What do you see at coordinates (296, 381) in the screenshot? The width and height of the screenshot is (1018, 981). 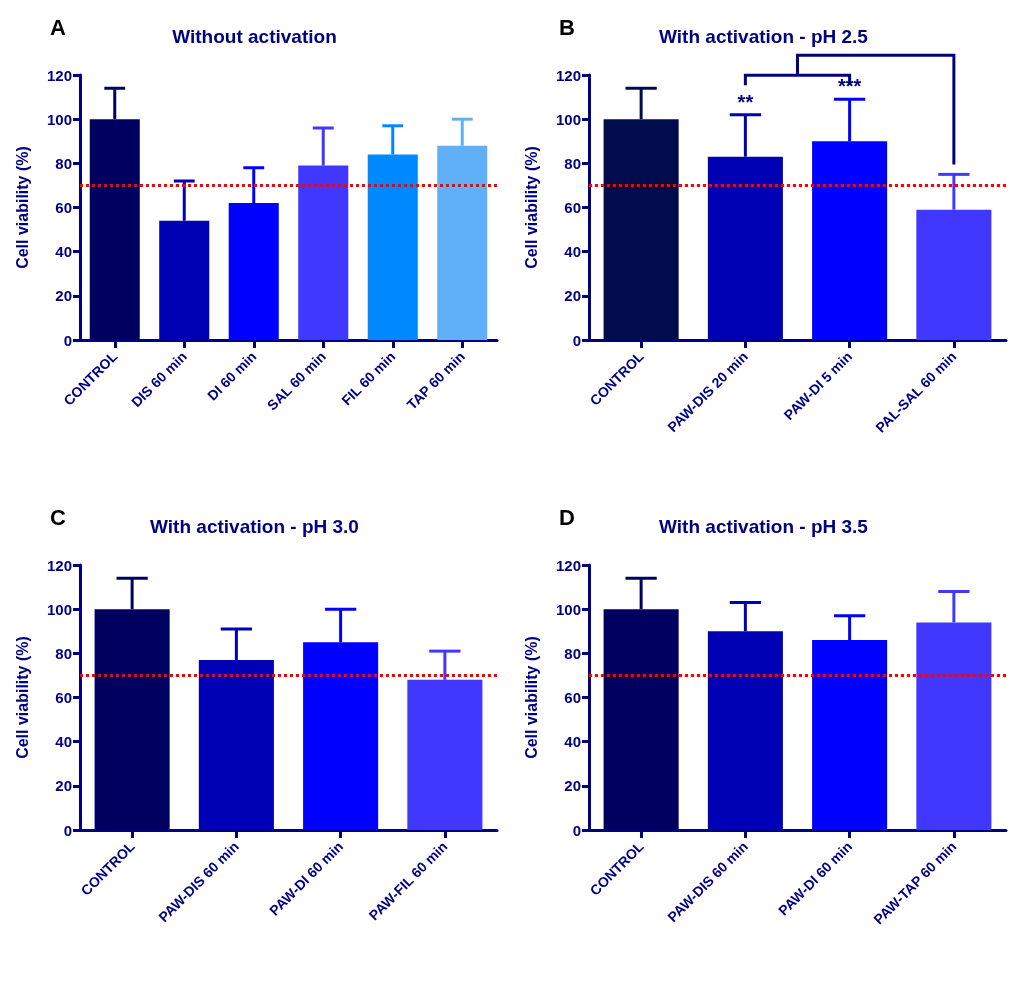 I see `x-tick-label: SAL 60 min` at bounding box center [296, 381].